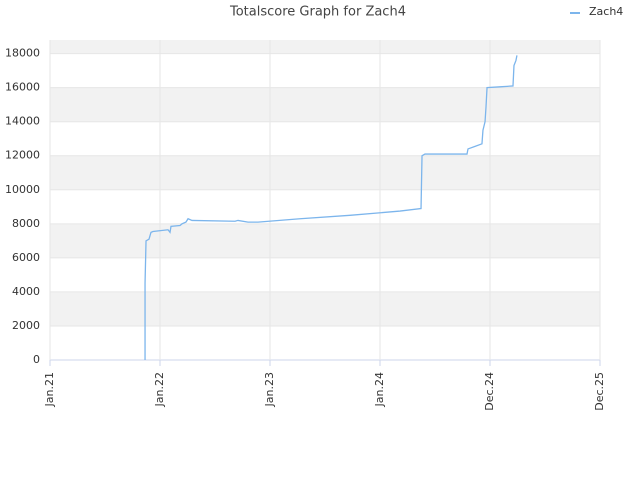  What do you see at coordinates (269, 389) in the screenshot?
I see `x-tick-label: Jan.23` at bounding box center [269, 389].